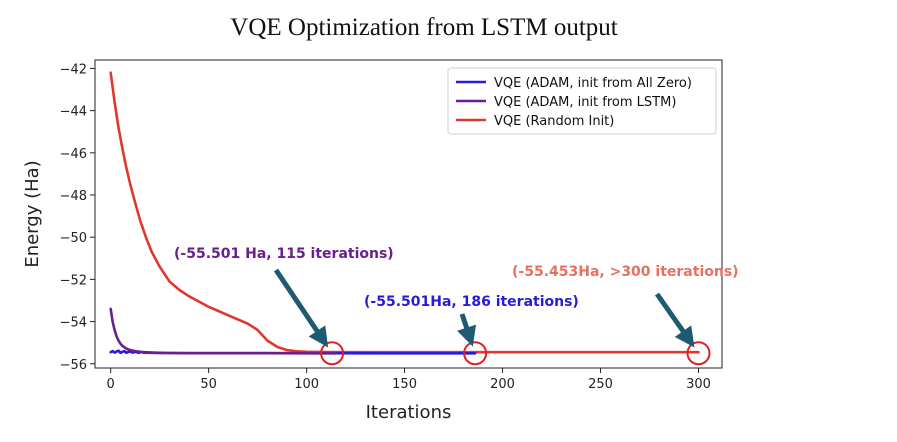  What do you see at coordinates (585, 102) in the screenshot?
I see `legend-label-1: VQE (ADAM, init from LSTM)` at bounding box center [585, 102].